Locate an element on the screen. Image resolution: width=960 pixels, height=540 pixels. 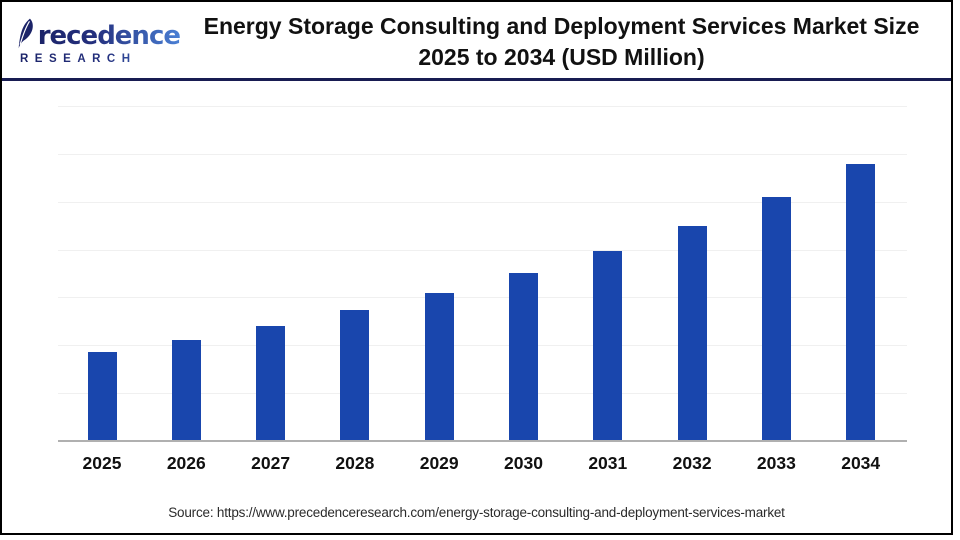
bar-2026 is located at coordinates (186, 389).